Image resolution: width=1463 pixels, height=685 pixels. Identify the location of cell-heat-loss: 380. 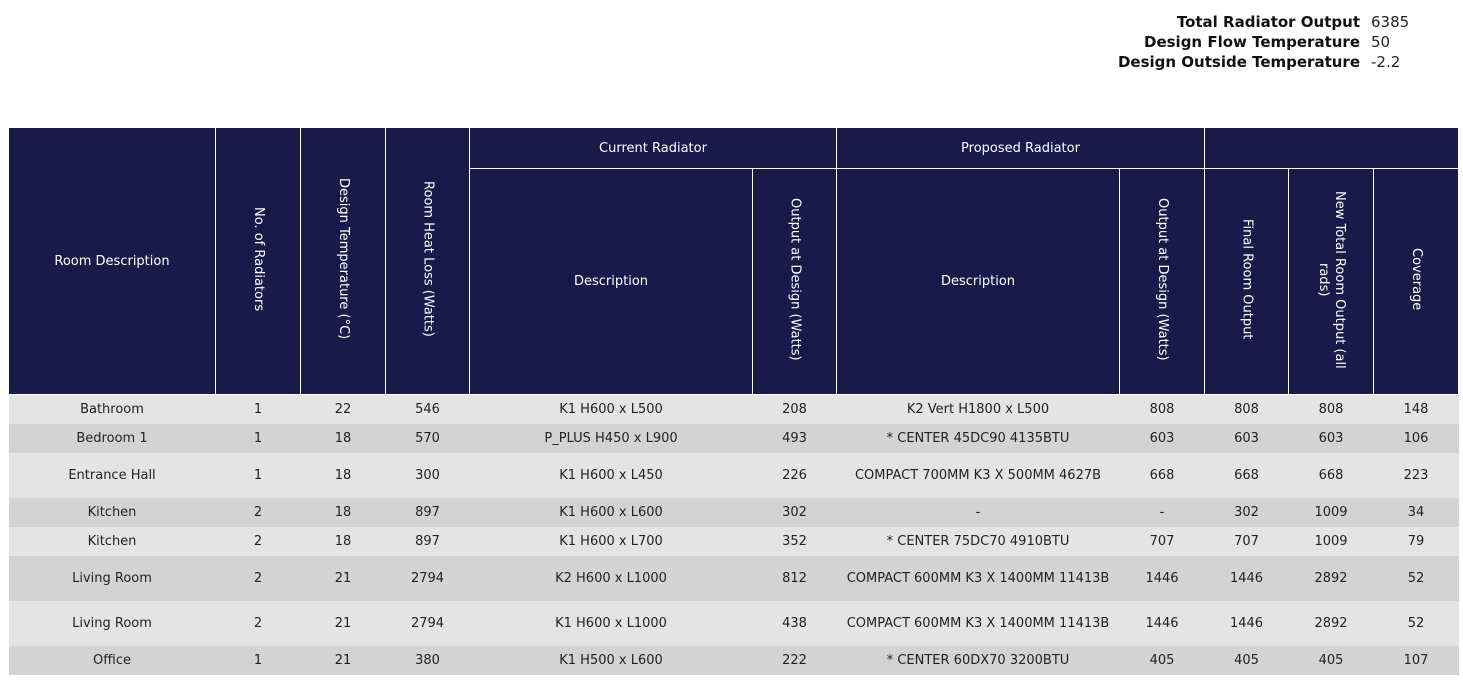
(427, 660).